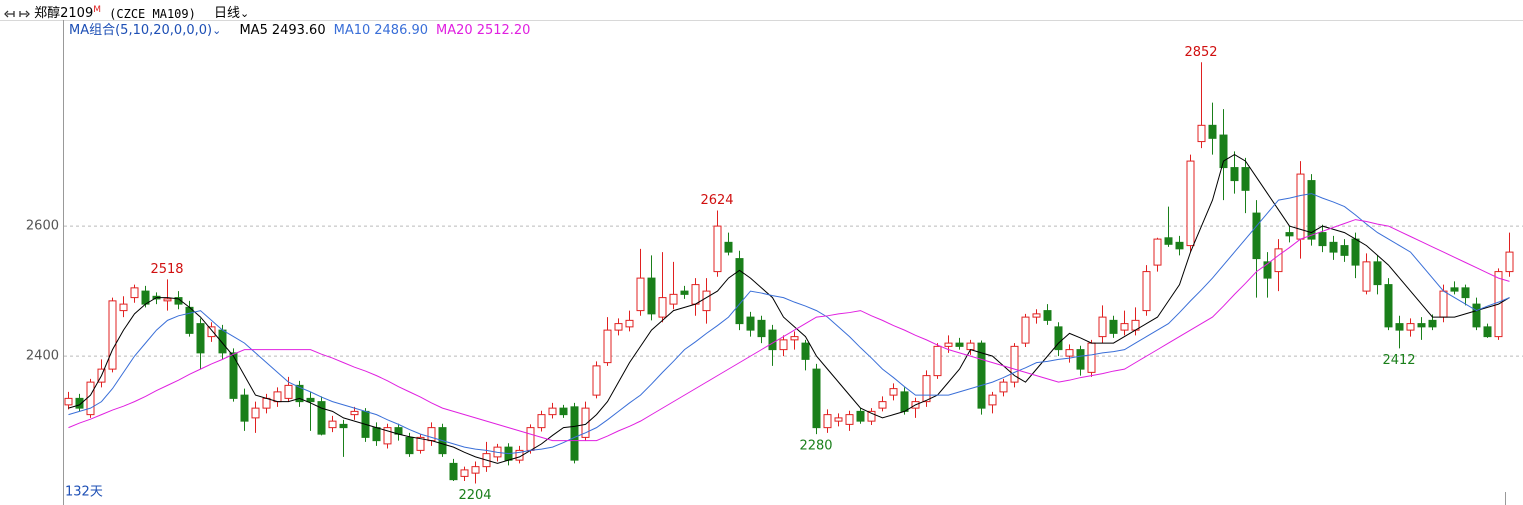  I want to click on ma-chevron: ⌄, so click(217, 30).